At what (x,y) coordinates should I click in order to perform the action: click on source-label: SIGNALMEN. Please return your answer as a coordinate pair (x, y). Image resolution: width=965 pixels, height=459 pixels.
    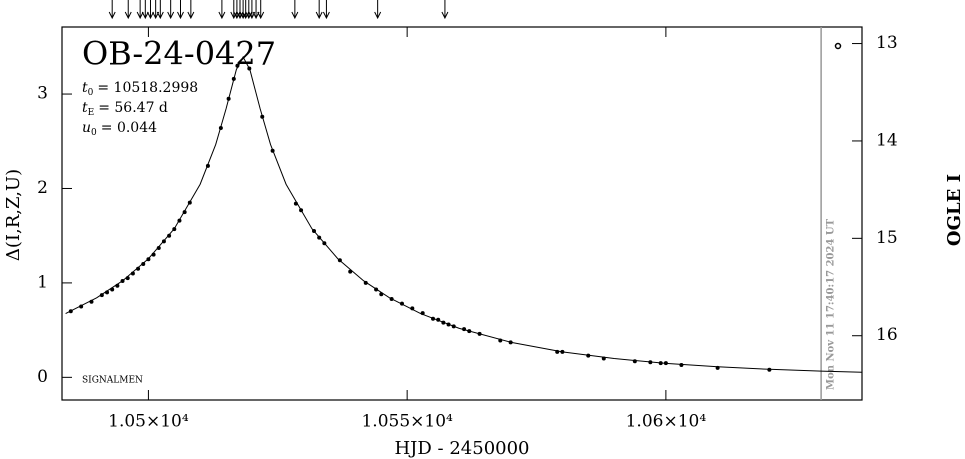
    Looking at the image, I should click on (112, 381).